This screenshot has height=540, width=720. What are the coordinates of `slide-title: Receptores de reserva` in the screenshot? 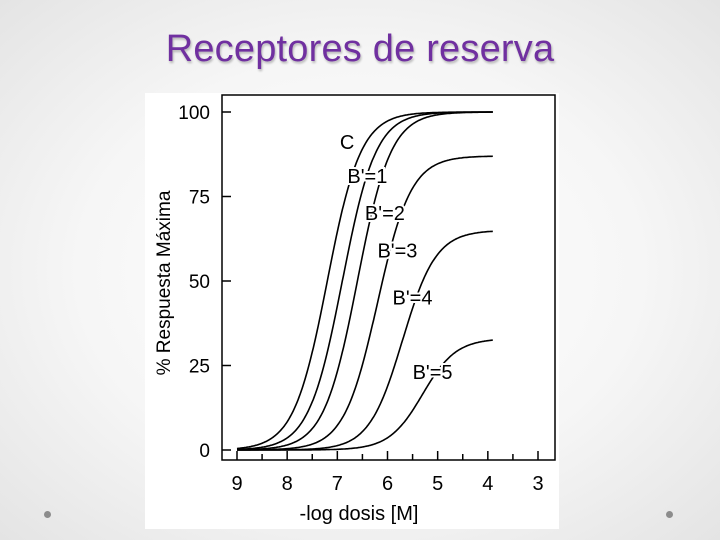 It's located at (360, 49).